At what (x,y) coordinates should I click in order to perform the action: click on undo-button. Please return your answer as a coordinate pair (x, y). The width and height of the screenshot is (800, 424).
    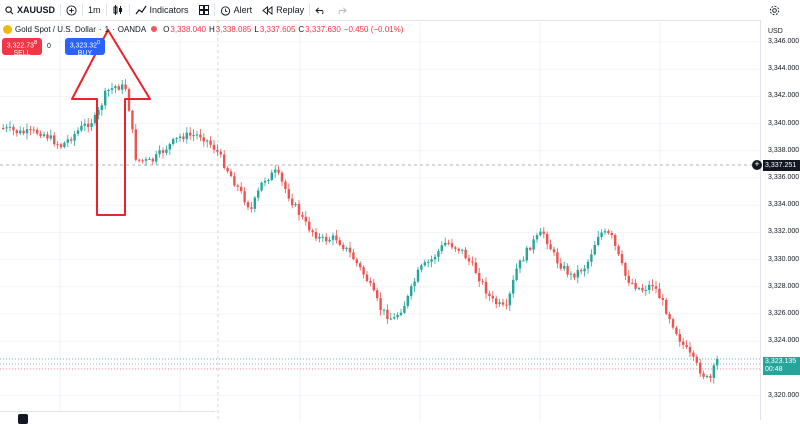
    Looking at the image, I should click on (320, 10).